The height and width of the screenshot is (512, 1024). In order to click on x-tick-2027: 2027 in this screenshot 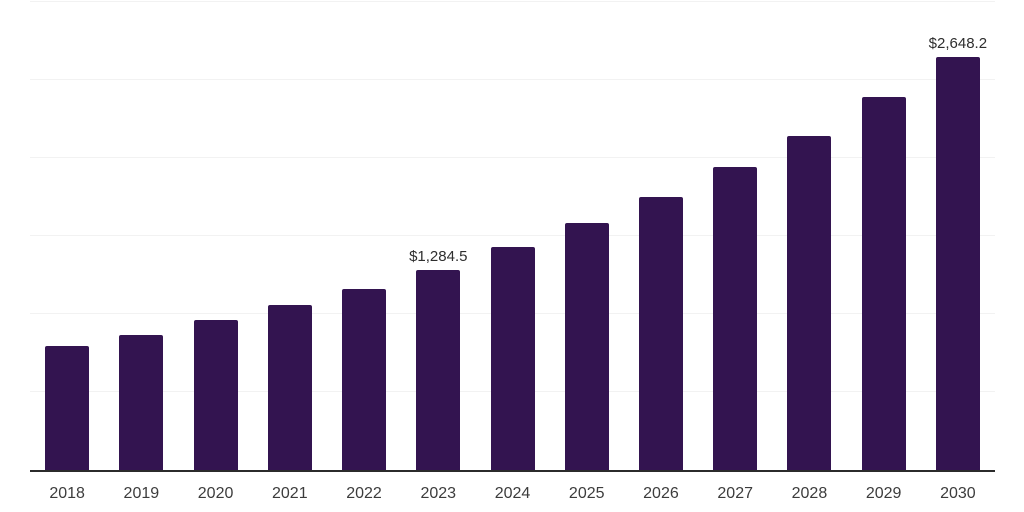, I will do `click(735, 493)`.